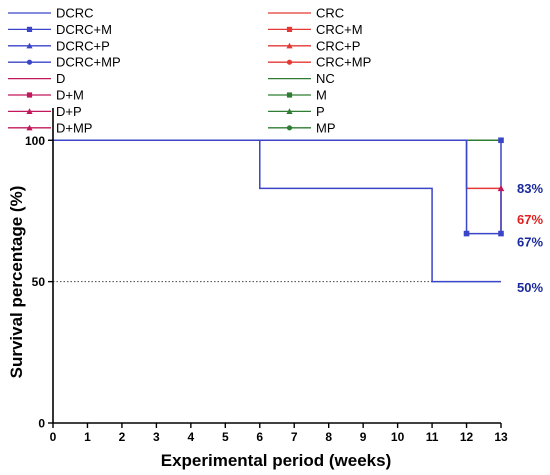  What do you see at coordinates (16, 282) in the screenshot?
I see `y-axis-title: Survival percentage (%)` at bounding box center [16, 282].